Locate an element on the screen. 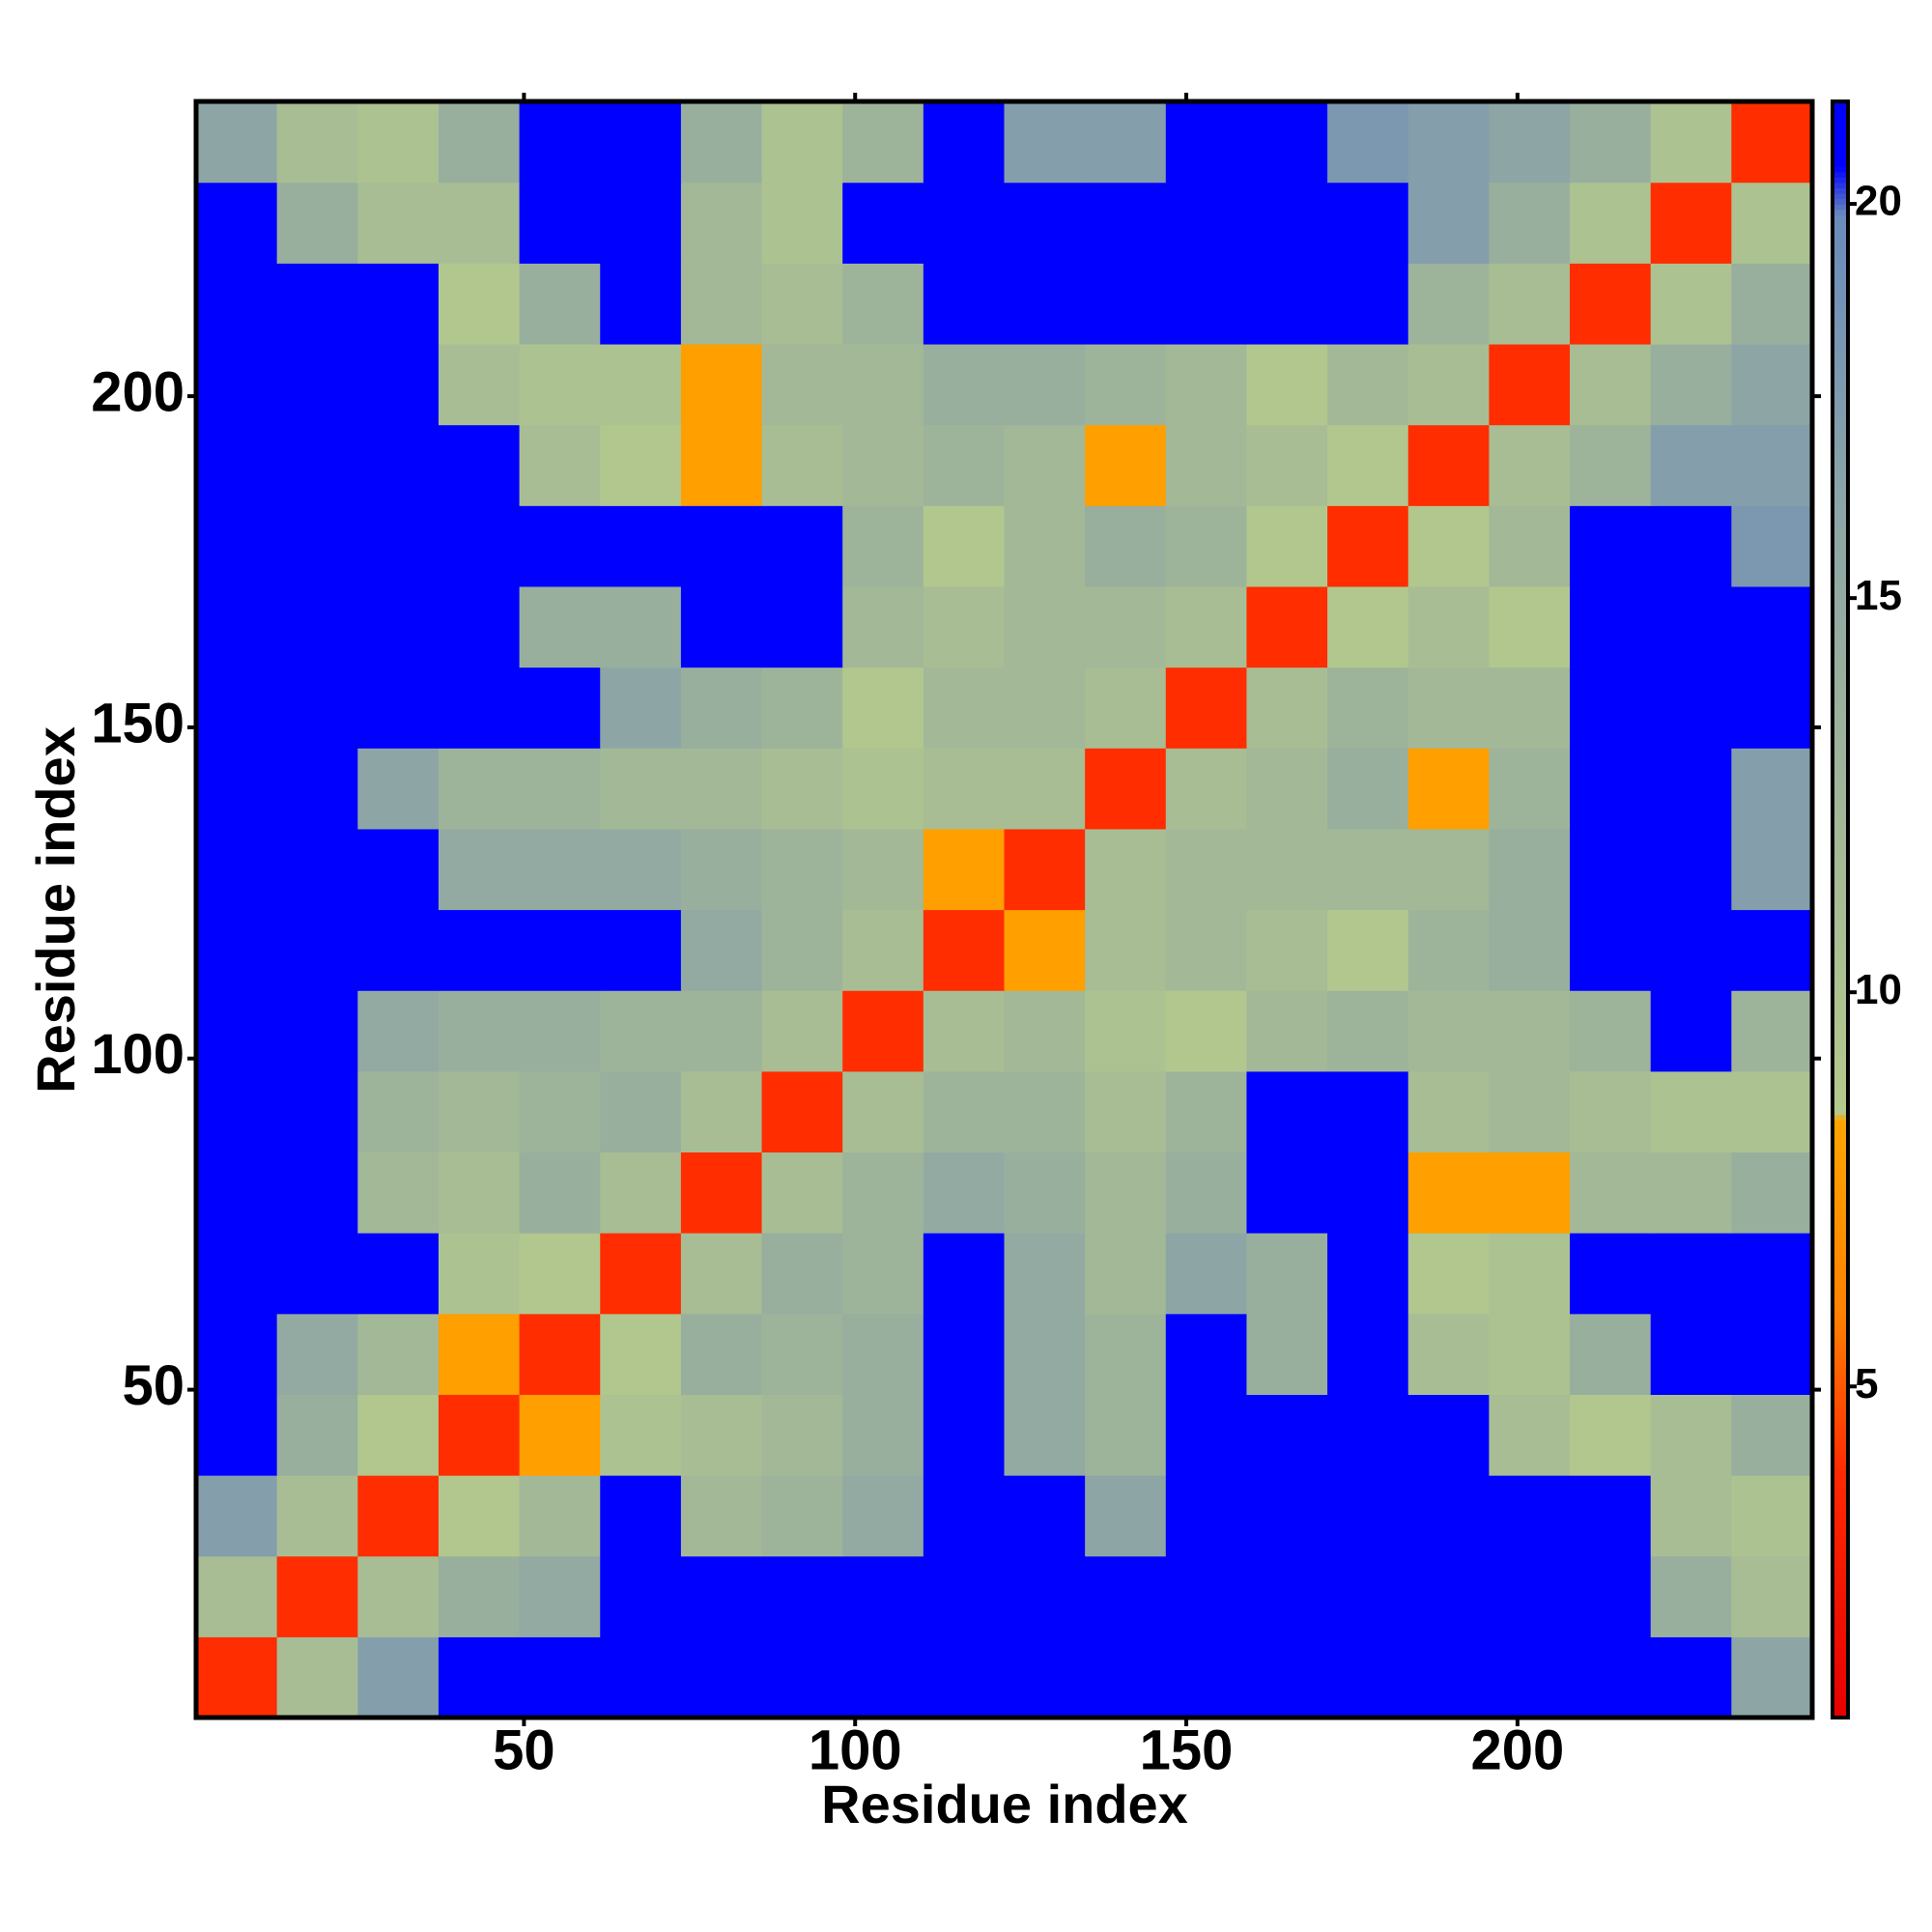 Image resolution: width=1932 pixels, height=1932 pixels. colorbar-frame is located at coordinates (1840, 909).